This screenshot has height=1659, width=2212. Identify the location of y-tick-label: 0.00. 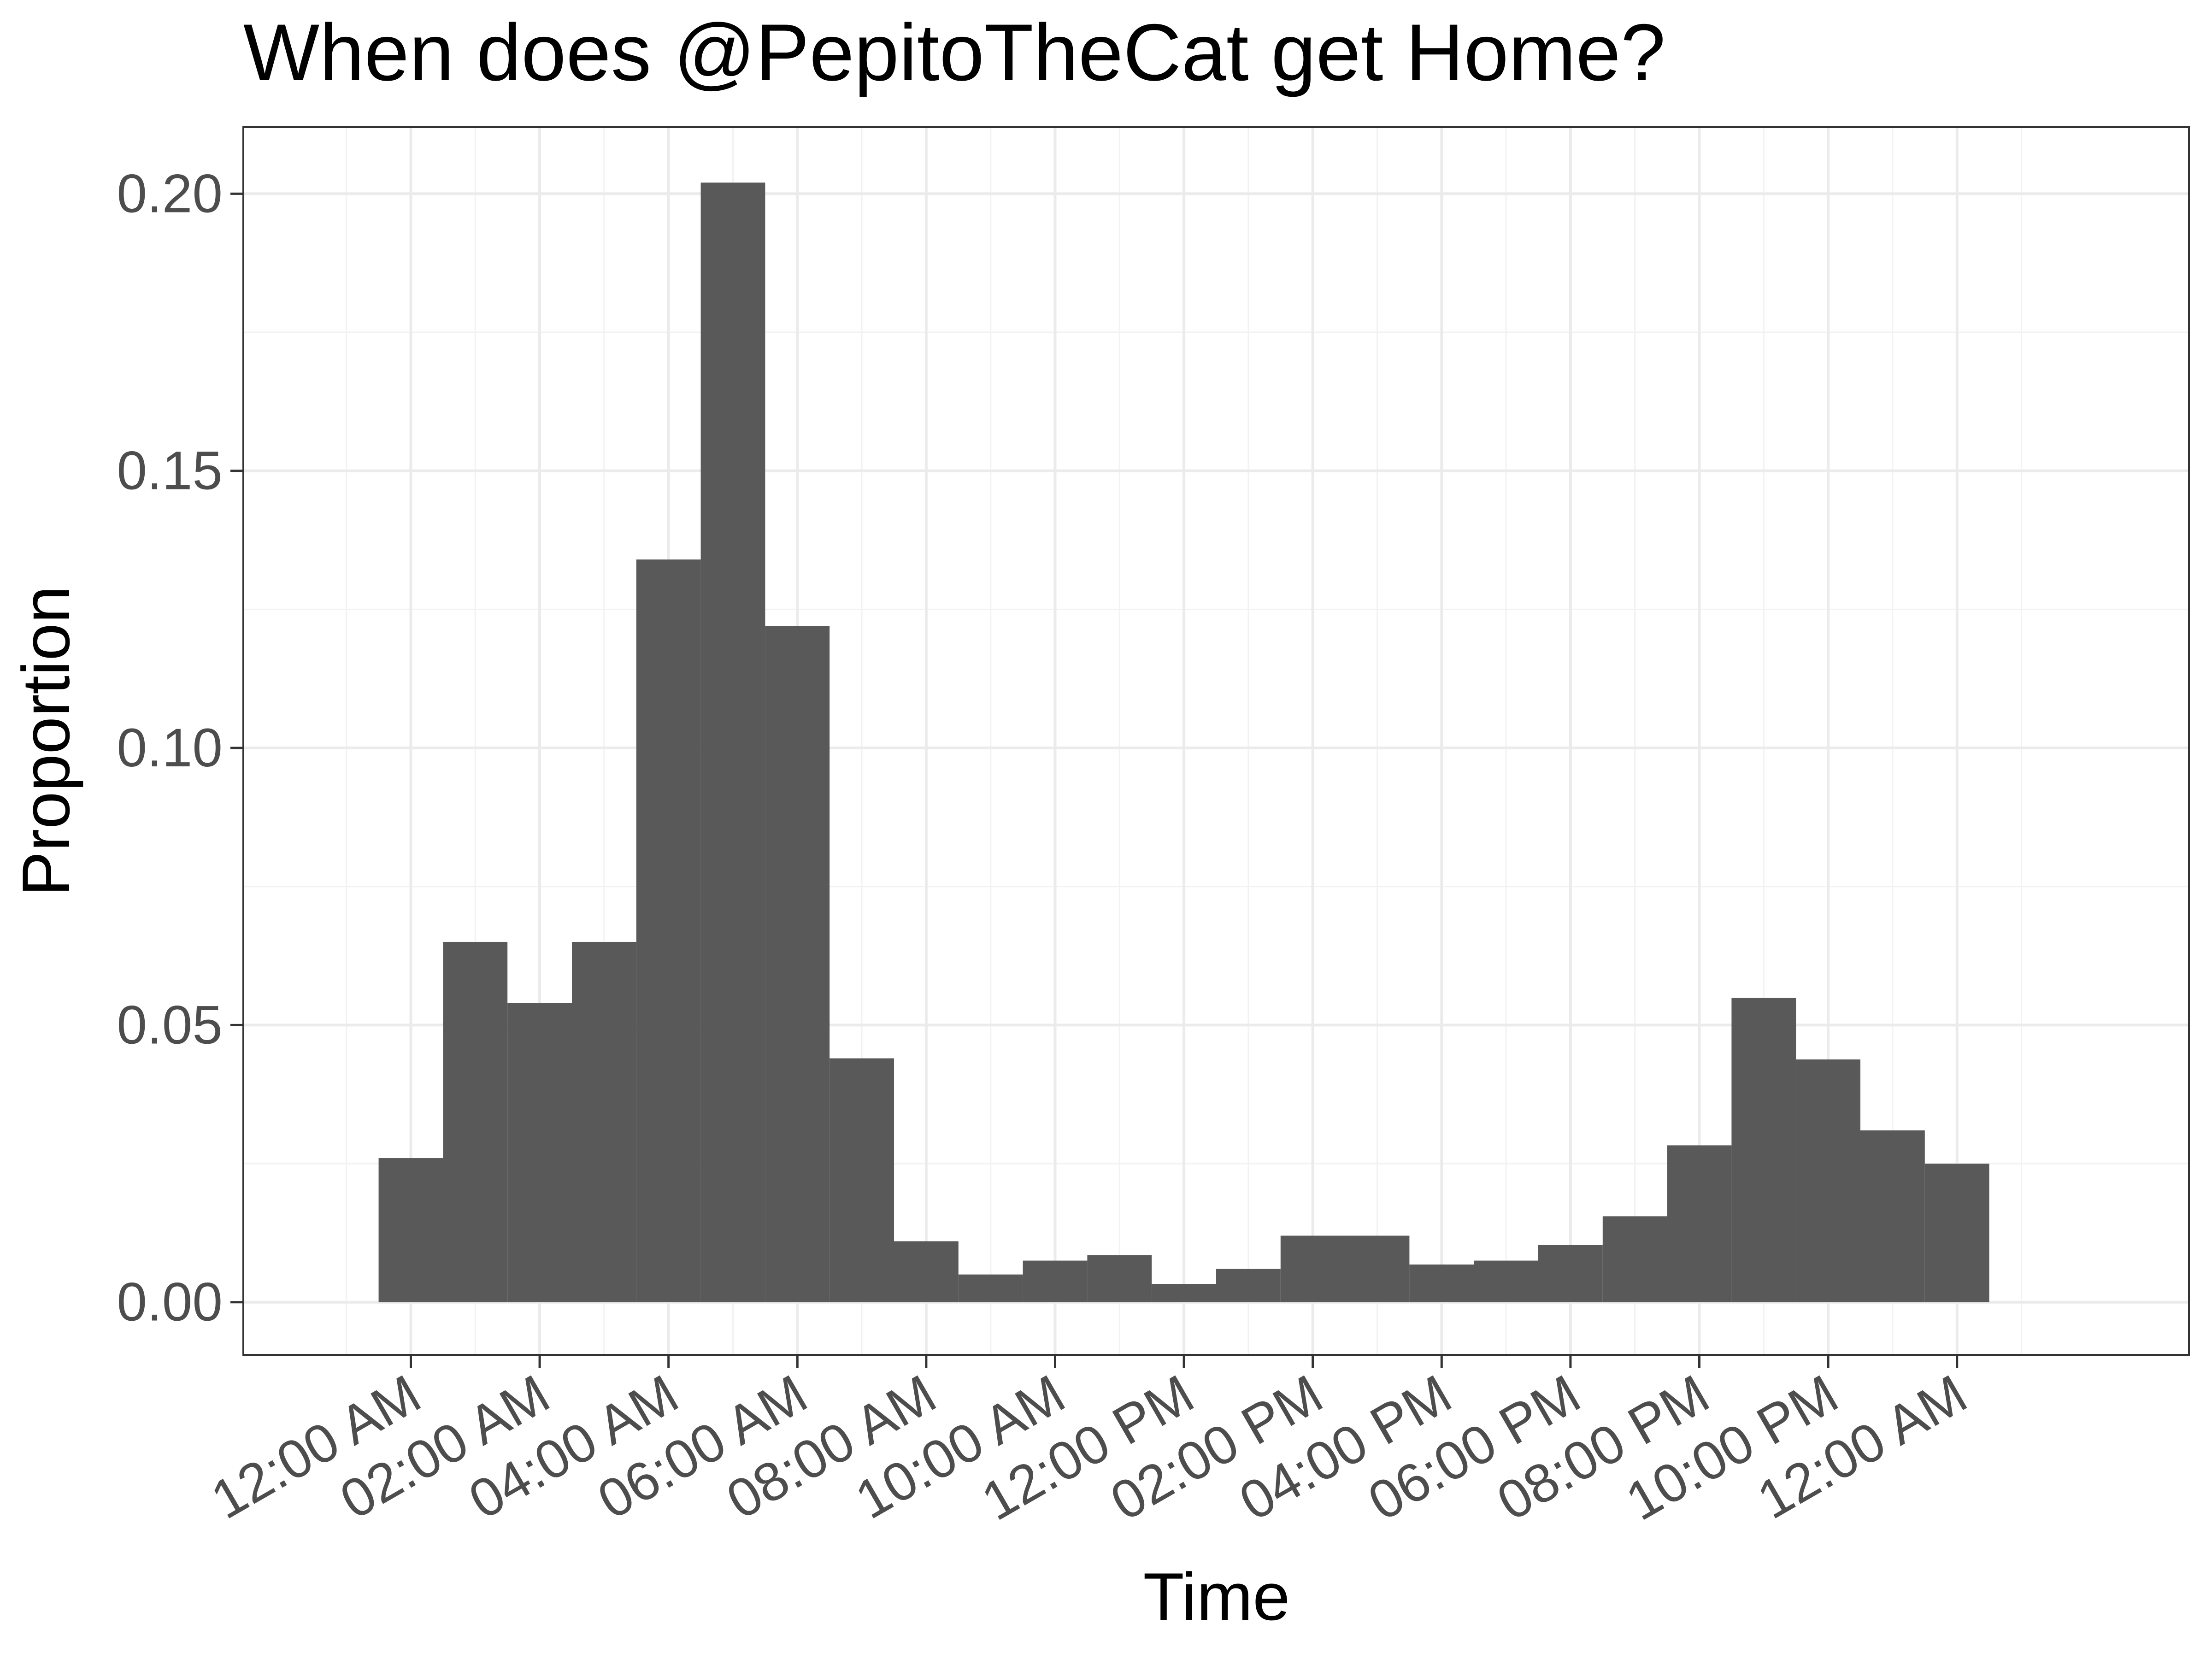
(170, 1302).